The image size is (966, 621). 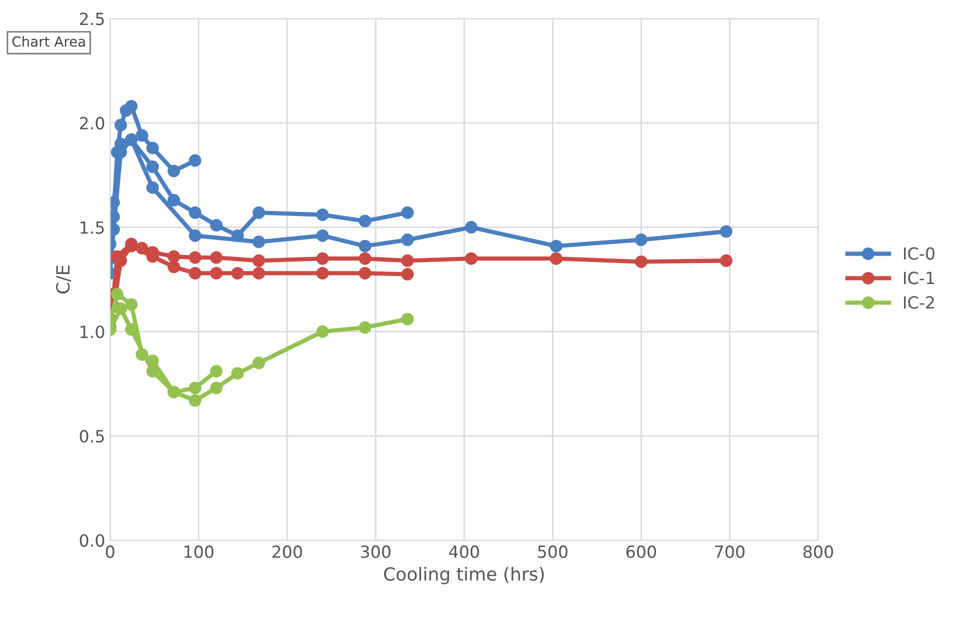 I want to click on x-tick-label: 600, so click(x=641, y=551).